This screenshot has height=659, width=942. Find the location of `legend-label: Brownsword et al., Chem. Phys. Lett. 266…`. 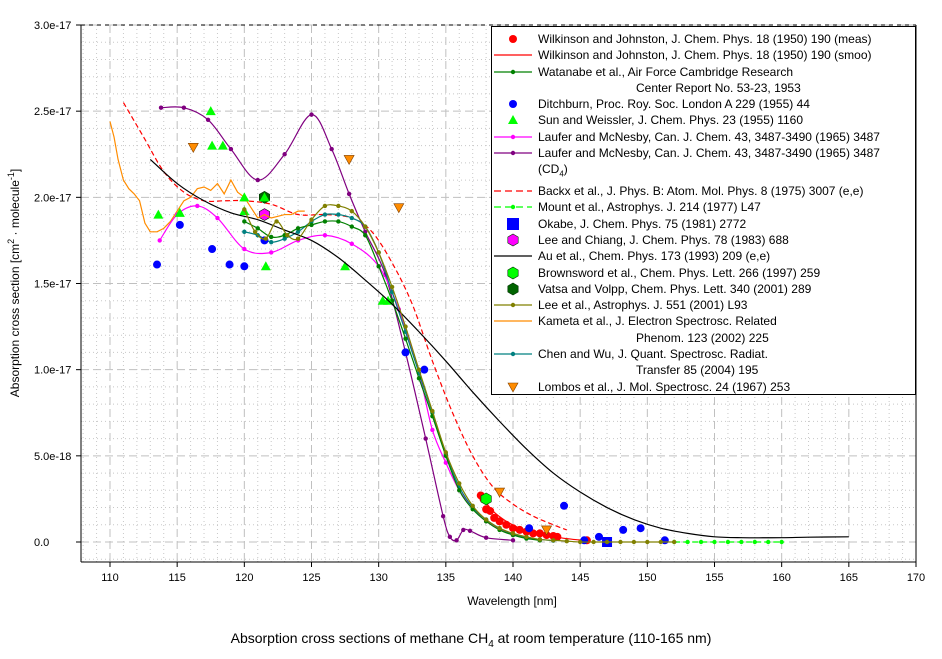

legend-label: Brownsword et al., Chem. Phys. Lett. 266… is located at coordinates (724, 273).